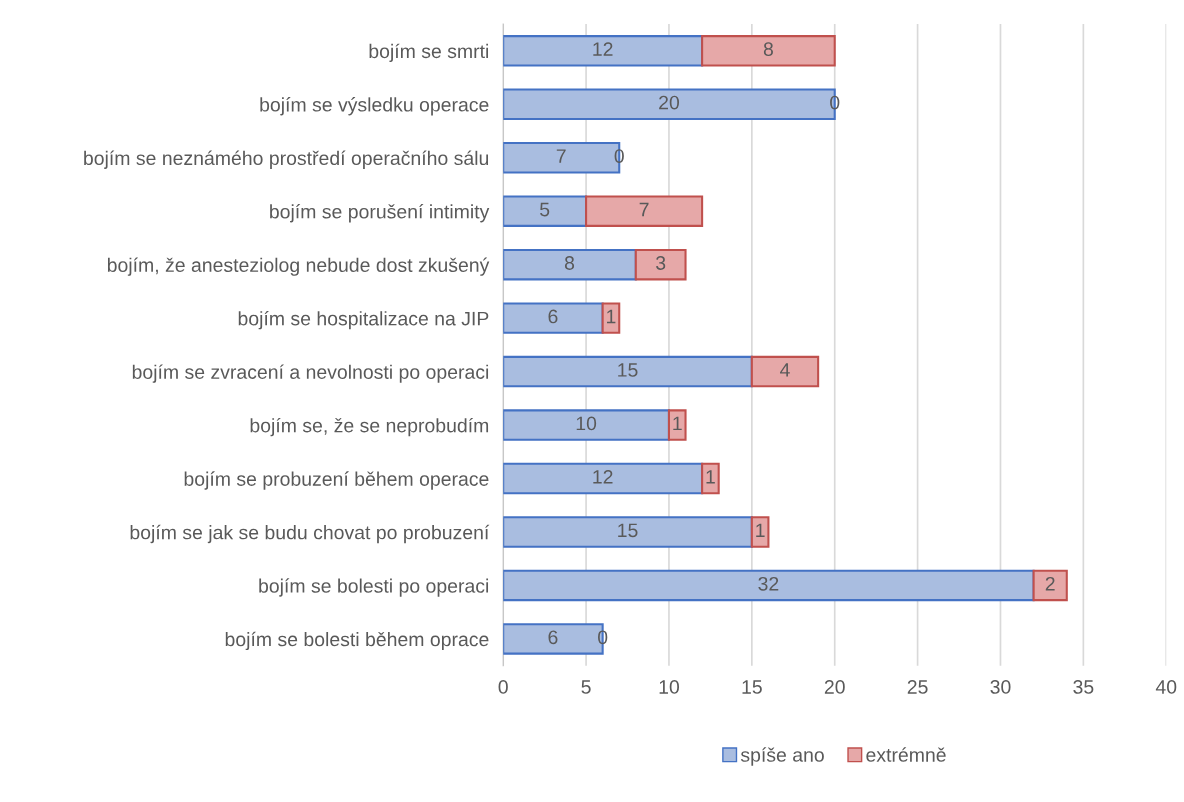 The width and height of the screenshot is (1184, 802). I want to click on y-tick-label: bojím se neznámého prostředí operačního sálu, so click(286, 159).